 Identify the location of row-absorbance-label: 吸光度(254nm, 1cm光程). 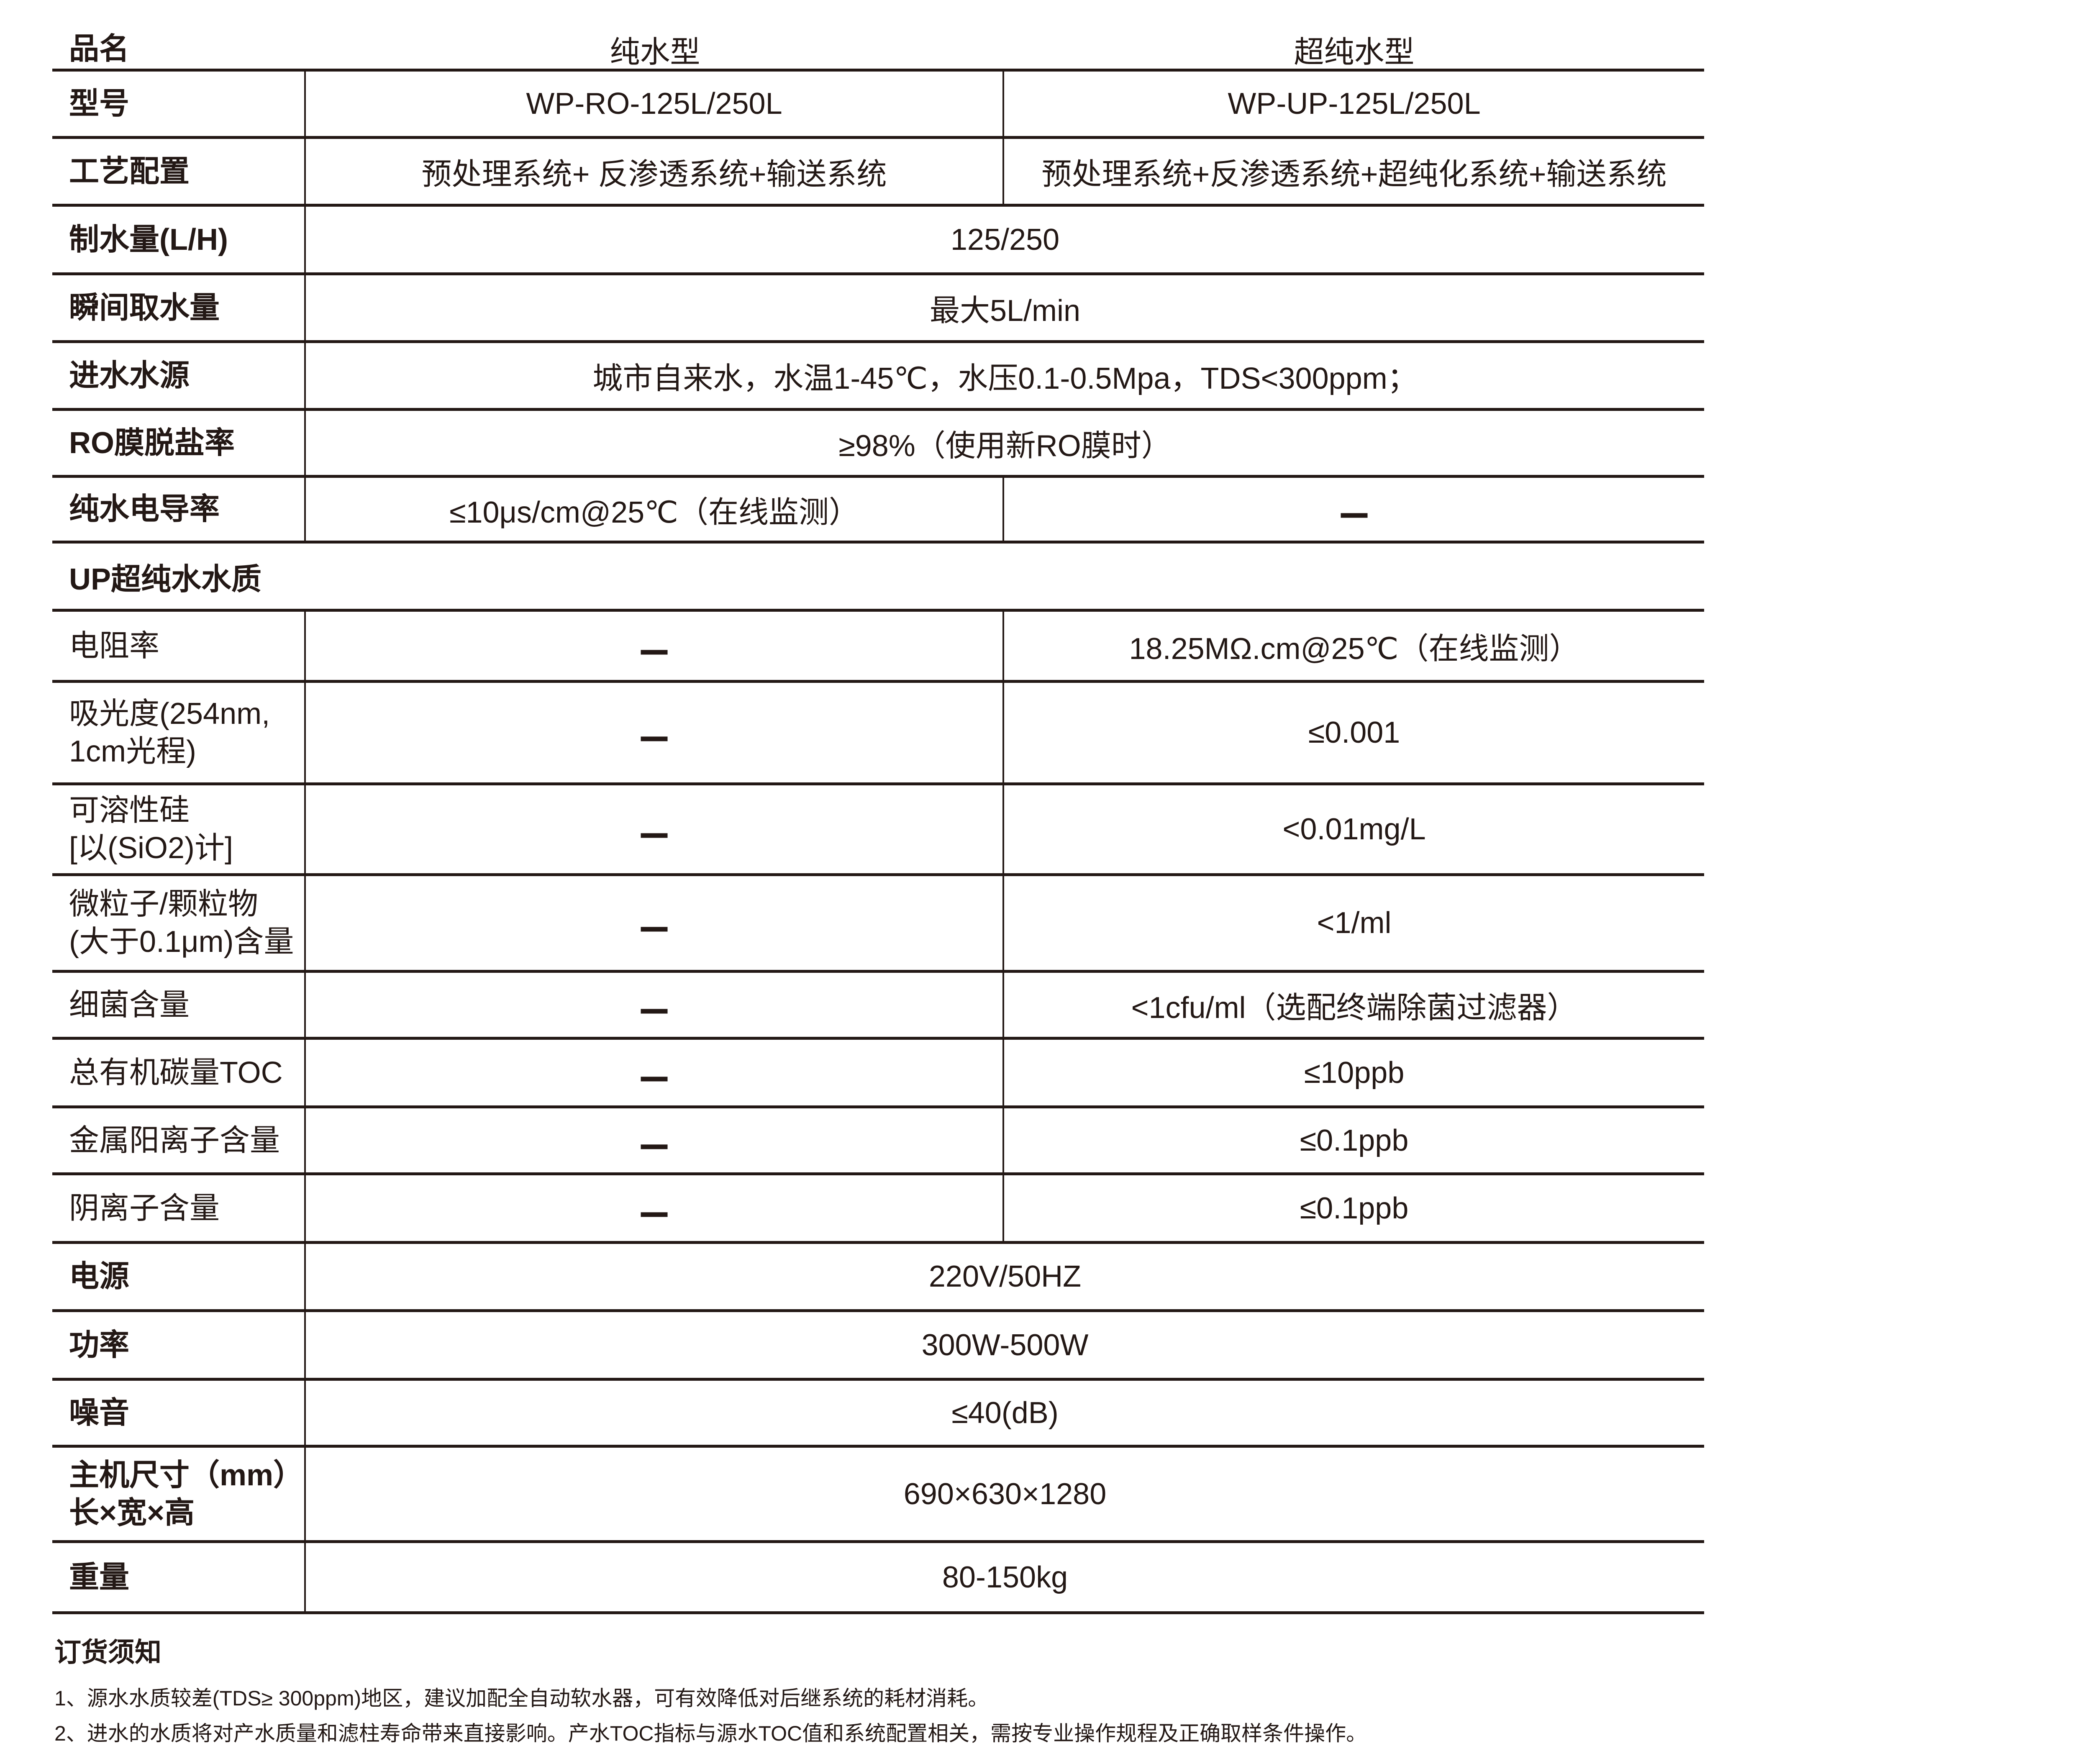
(179, 732).